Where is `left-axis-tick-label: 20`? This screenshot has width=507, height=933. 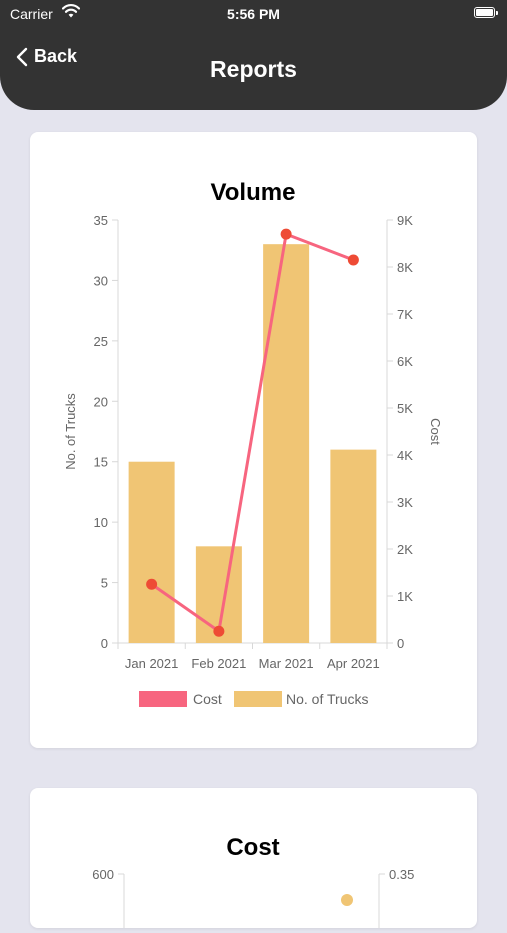 left-axis-tick-label: 20 is located at coordinates (101, 401).